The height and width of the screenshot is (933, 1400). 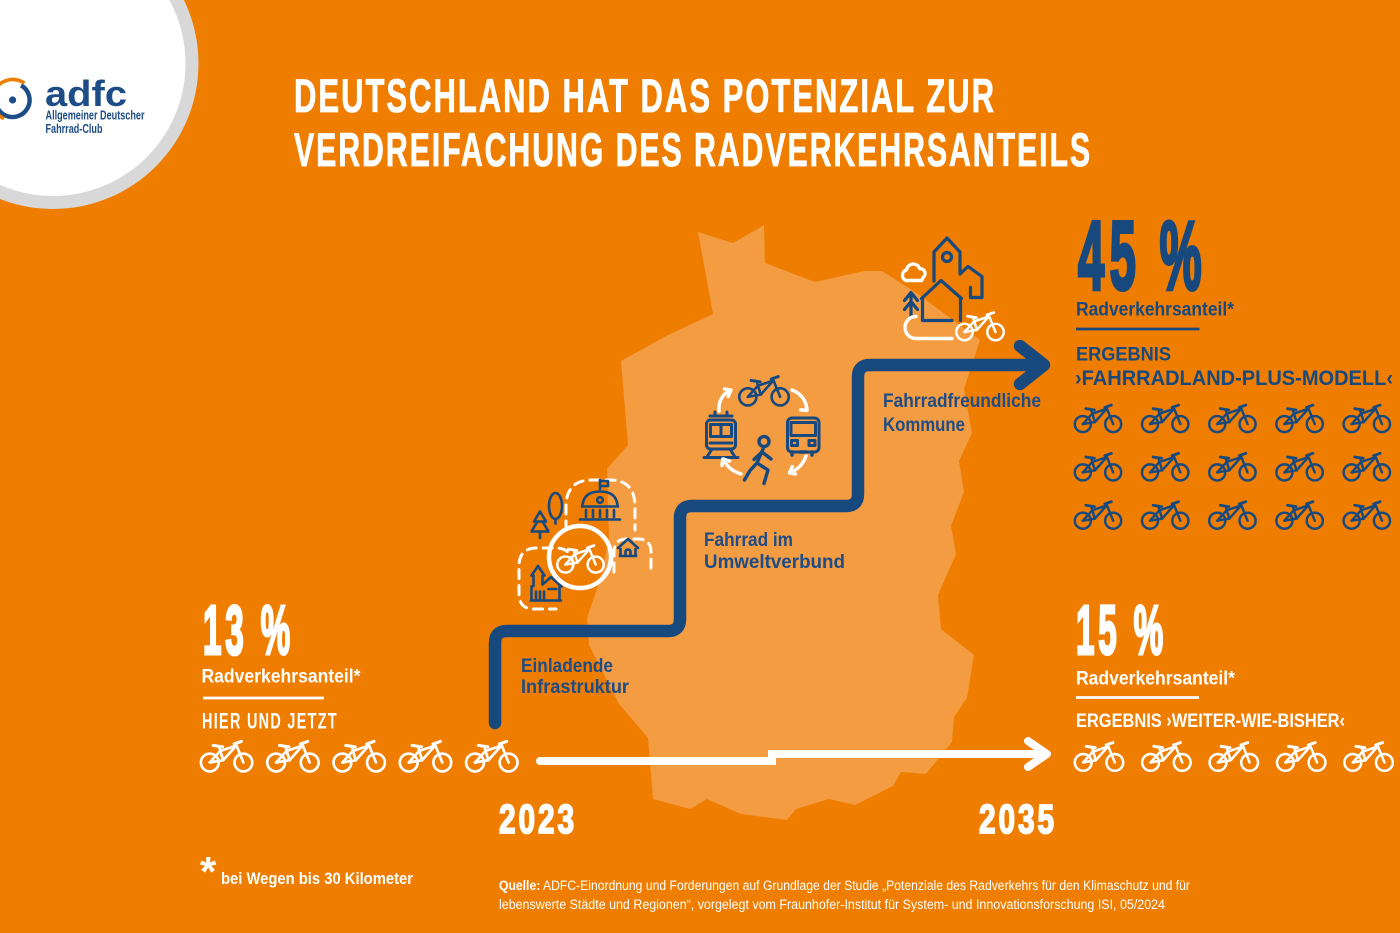 I want to click on svg-text: Einladende, so click(x=567, y=666).